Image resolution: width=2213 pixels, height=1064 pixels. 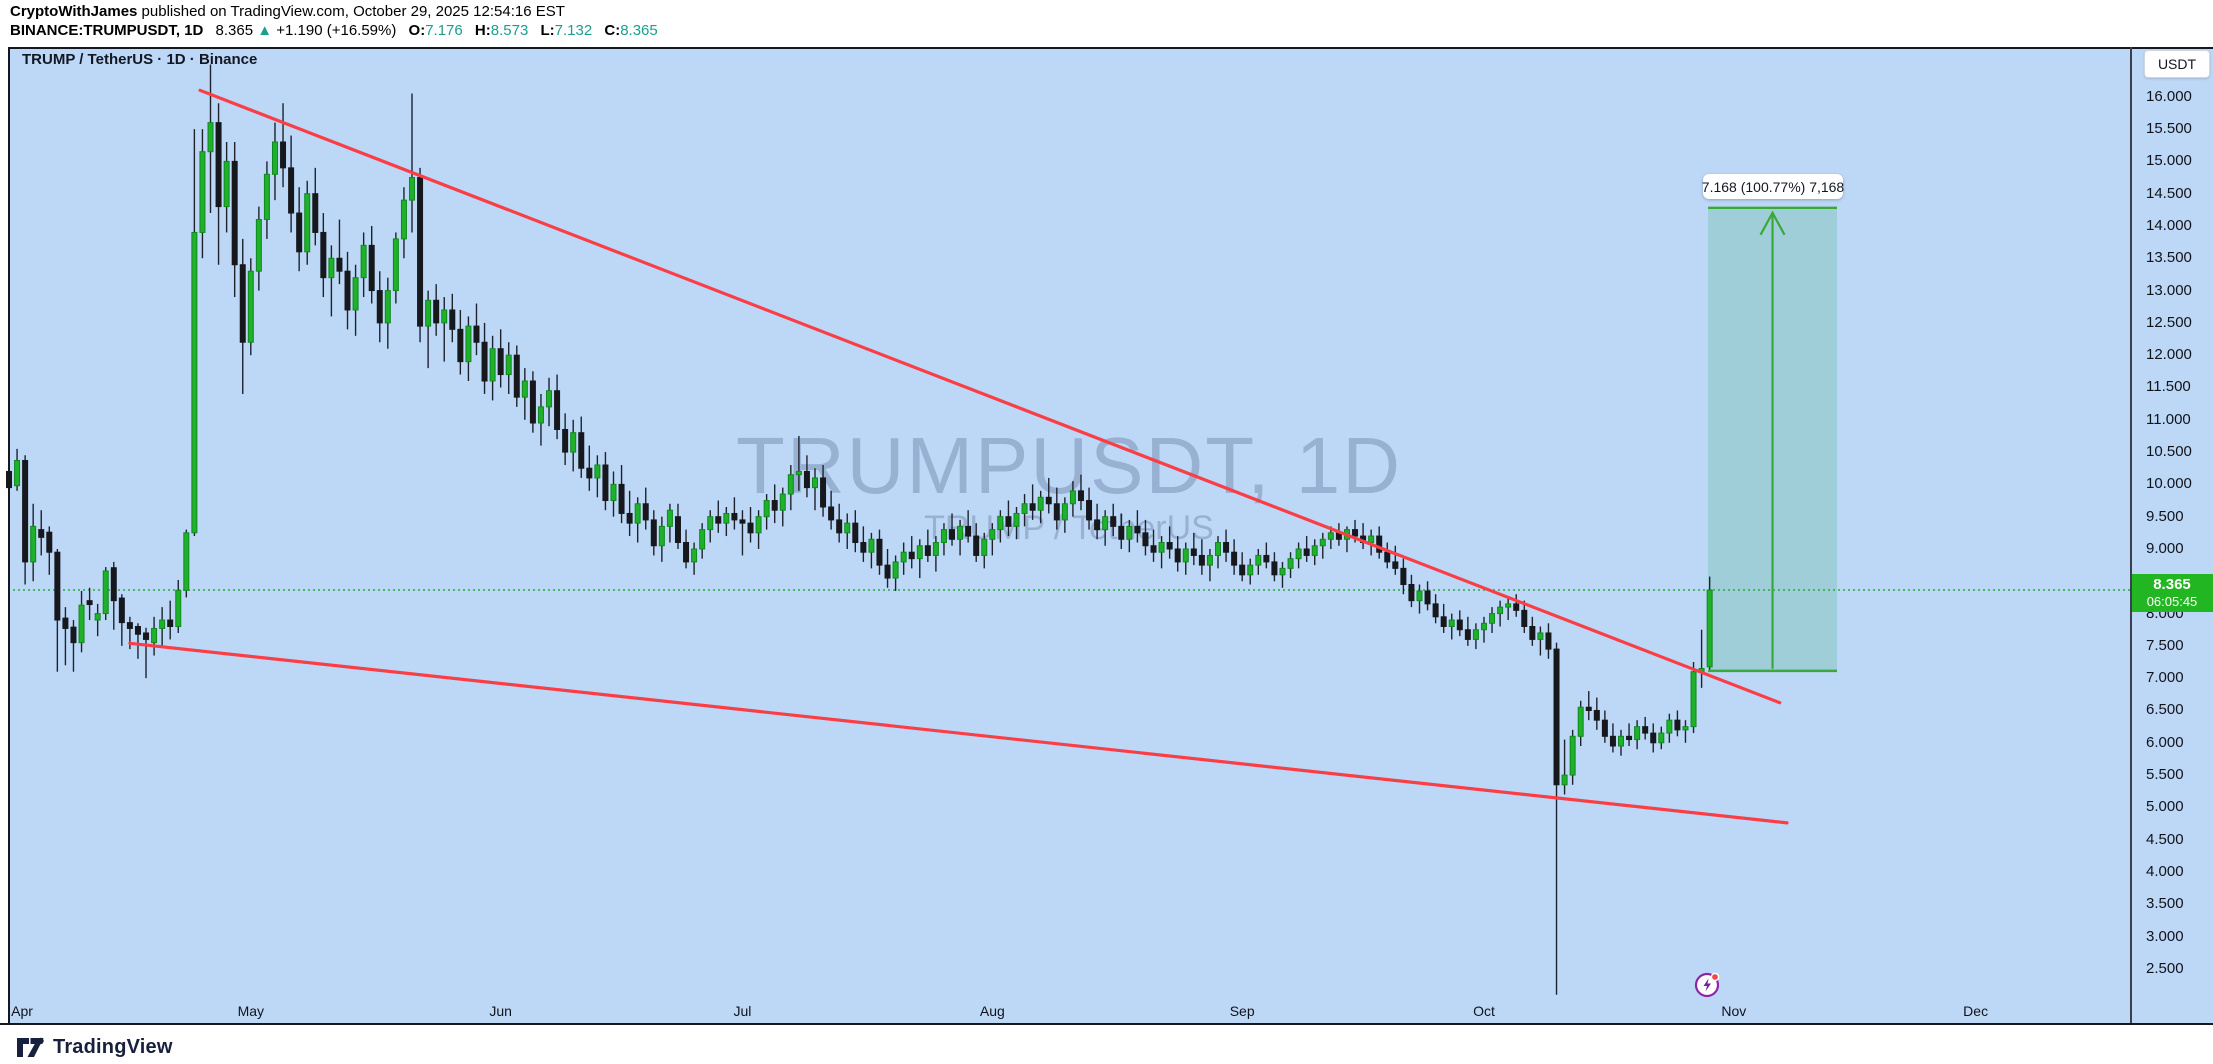 What do you see at coordinates (2169, 355) in the screenshot?
I see `price-tick: 12.000` at bounding box center [2169, 355].